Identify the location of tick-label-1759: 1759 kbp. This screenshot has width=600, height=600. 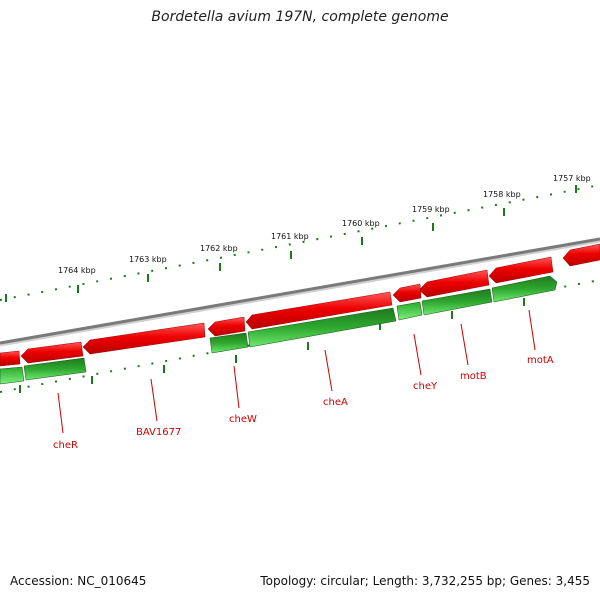
(431, 209).